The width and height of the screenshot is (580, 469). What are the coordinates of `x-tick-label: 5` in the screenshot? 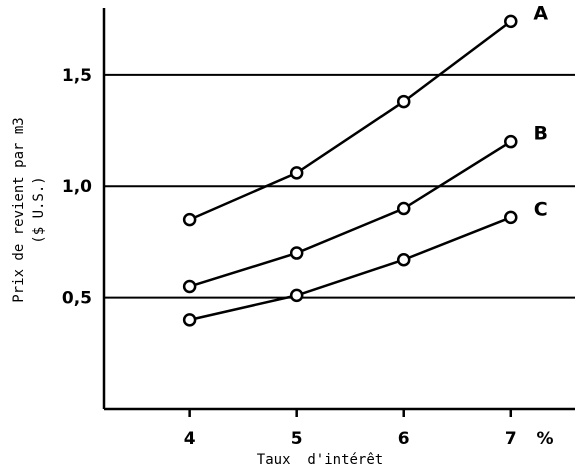 It's located at (297, 439).